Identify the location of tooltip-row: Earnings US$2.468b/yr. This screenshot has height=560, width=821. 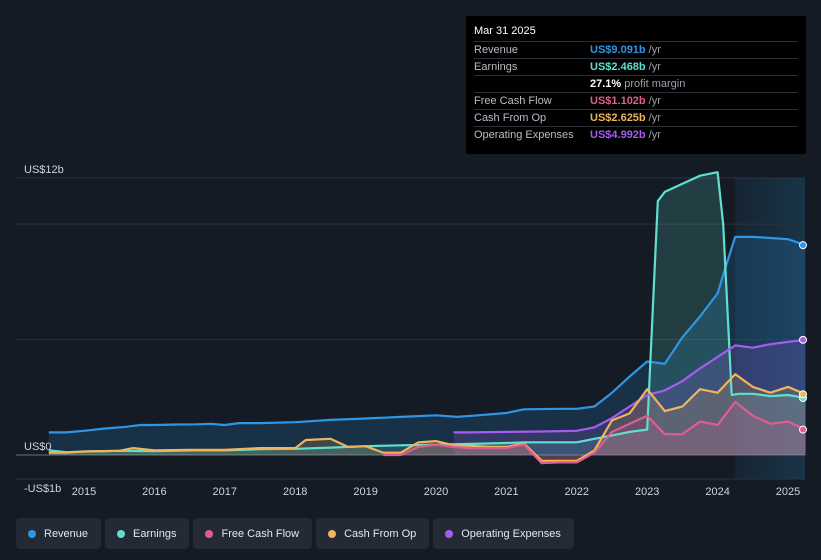
(636, 66).